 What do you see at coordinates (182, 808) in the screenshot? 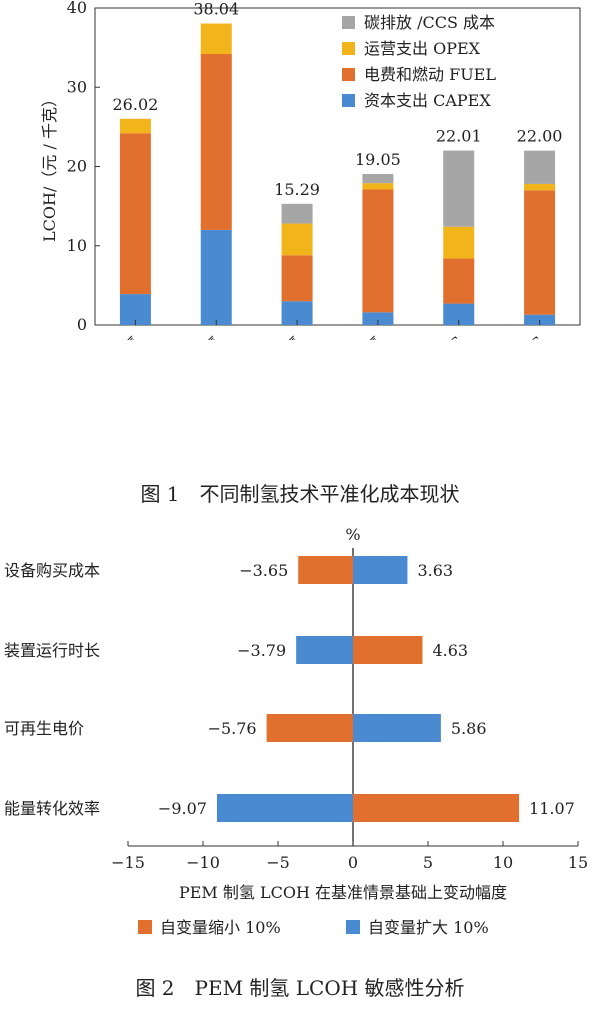
I see `bar-value-label: −9.07` at bounding box center [182, 808].